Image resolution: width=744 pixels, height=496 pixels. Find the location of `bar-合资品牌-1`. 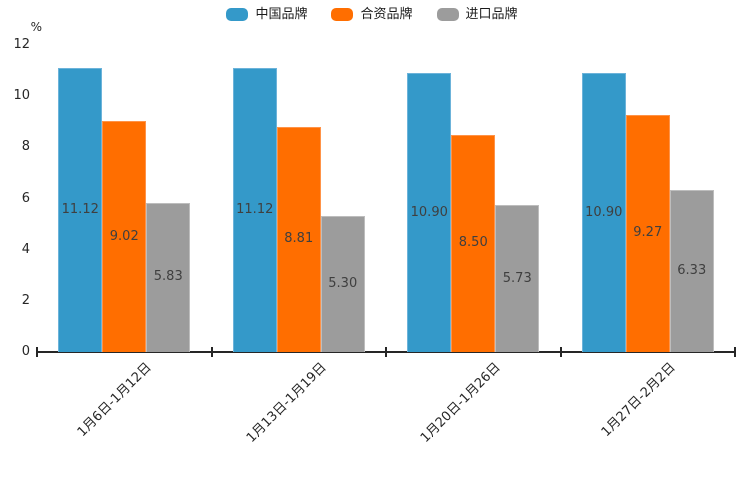

bar-合资品牌-1 is located at coordinates (298, 239).